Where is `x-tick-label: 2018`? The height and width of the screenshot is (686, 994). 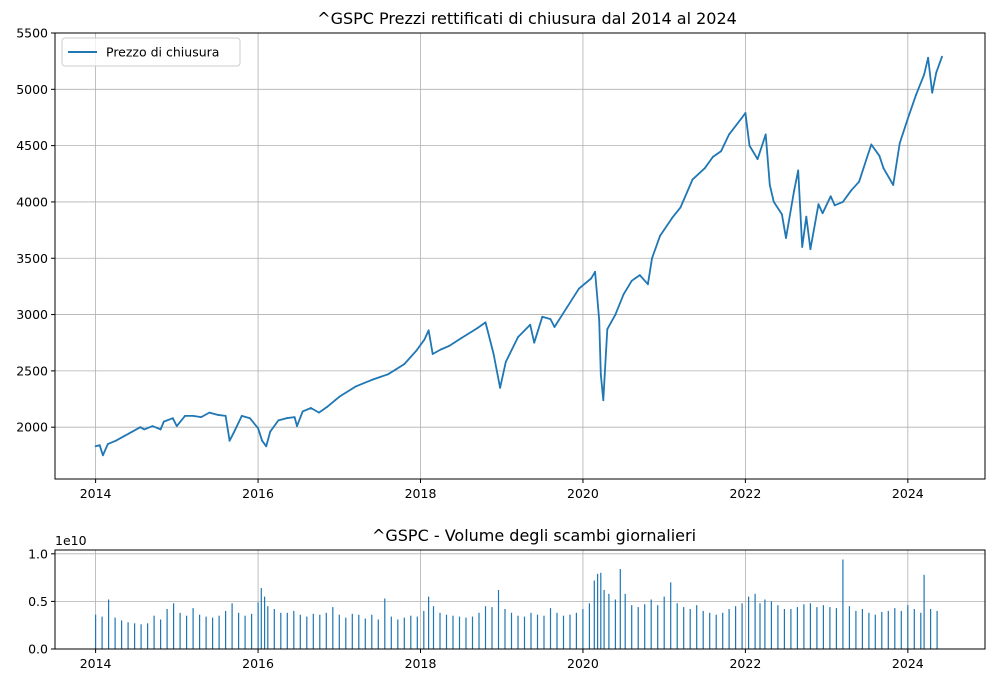
x-tick-label: 2018 is located at coordinates (421, 493).